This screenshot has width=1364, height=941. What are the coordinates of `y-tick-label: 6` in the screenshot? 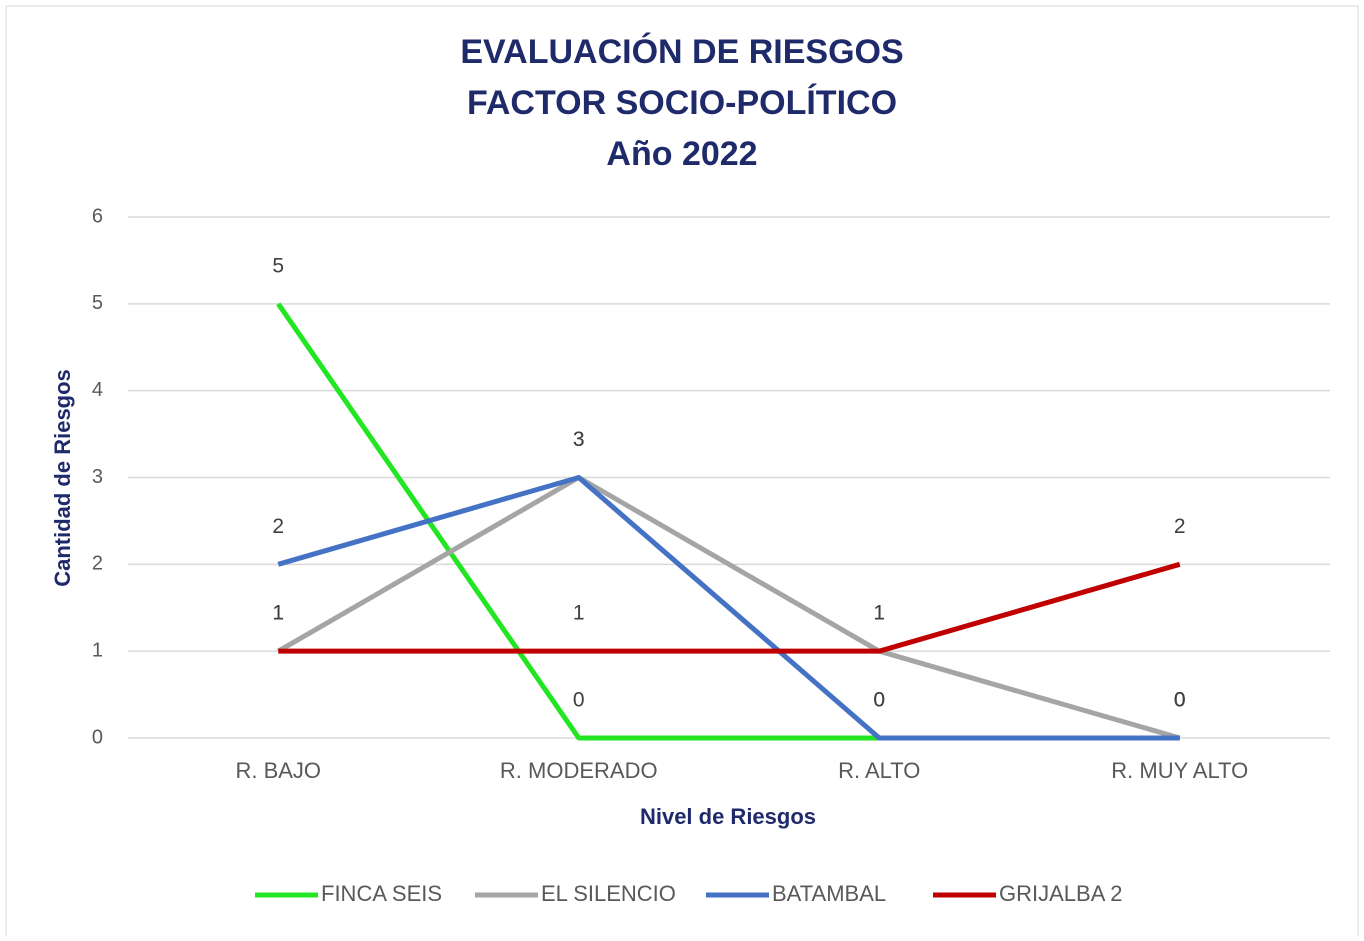 It's located at (97, 216).